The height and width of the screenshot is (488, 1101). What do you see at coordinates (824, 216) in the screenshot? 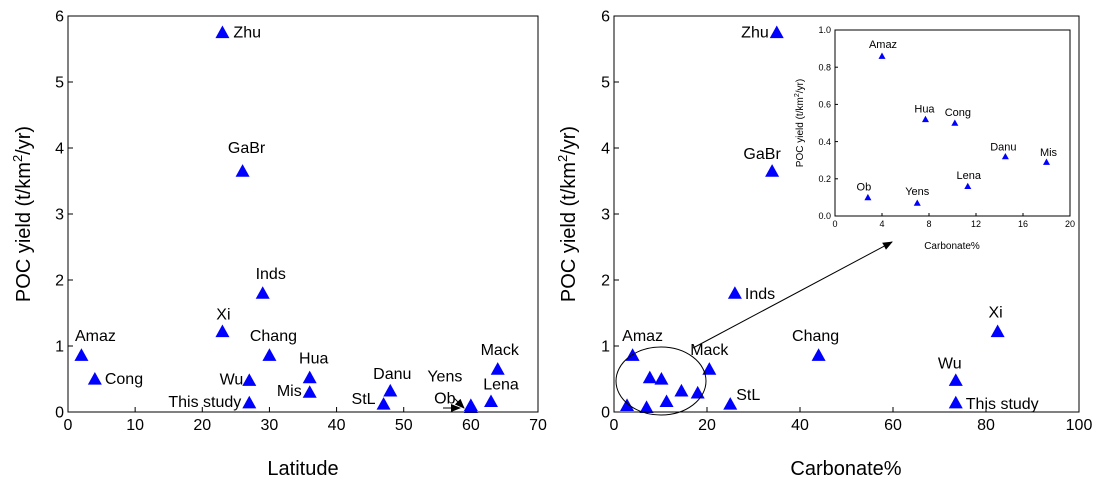
I see `y-tick-label: 0.0` at bounding box center [824, 216].